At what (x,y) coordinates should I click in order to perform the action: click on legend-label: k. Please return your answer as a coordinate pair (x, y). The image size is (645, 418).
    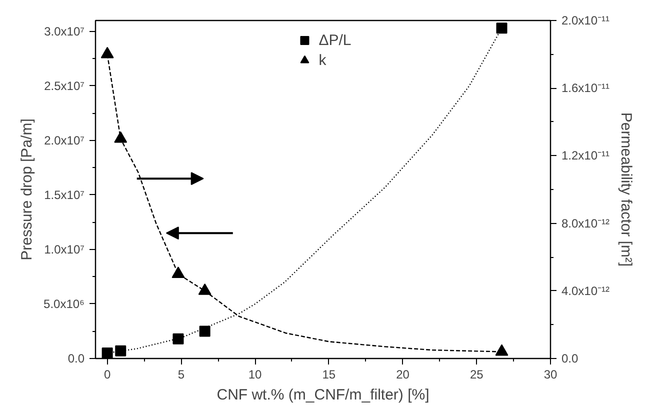
    Looking at the image, I should click on (323, 60).